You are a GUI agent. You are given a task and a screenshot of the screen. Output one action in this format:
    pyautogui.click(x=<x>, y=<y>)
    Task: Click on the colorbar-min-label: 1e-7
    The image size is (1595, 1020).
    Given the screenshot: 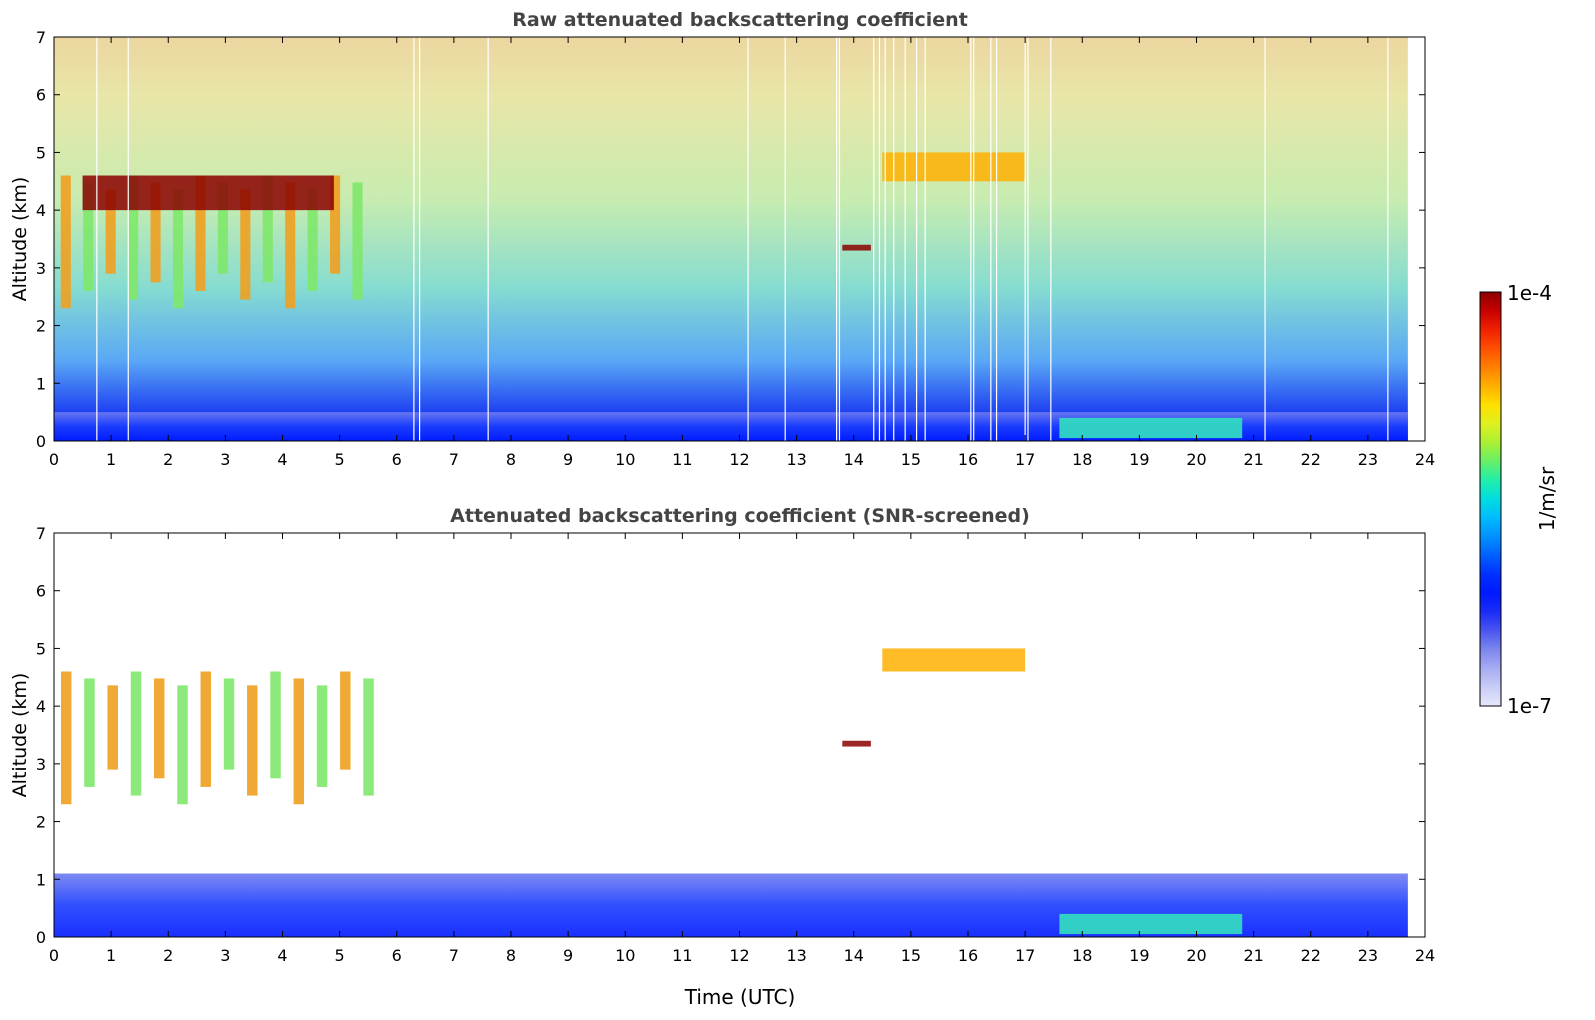 What is the action you would take?
    pyautogui.click(x=1529, y=706)
    